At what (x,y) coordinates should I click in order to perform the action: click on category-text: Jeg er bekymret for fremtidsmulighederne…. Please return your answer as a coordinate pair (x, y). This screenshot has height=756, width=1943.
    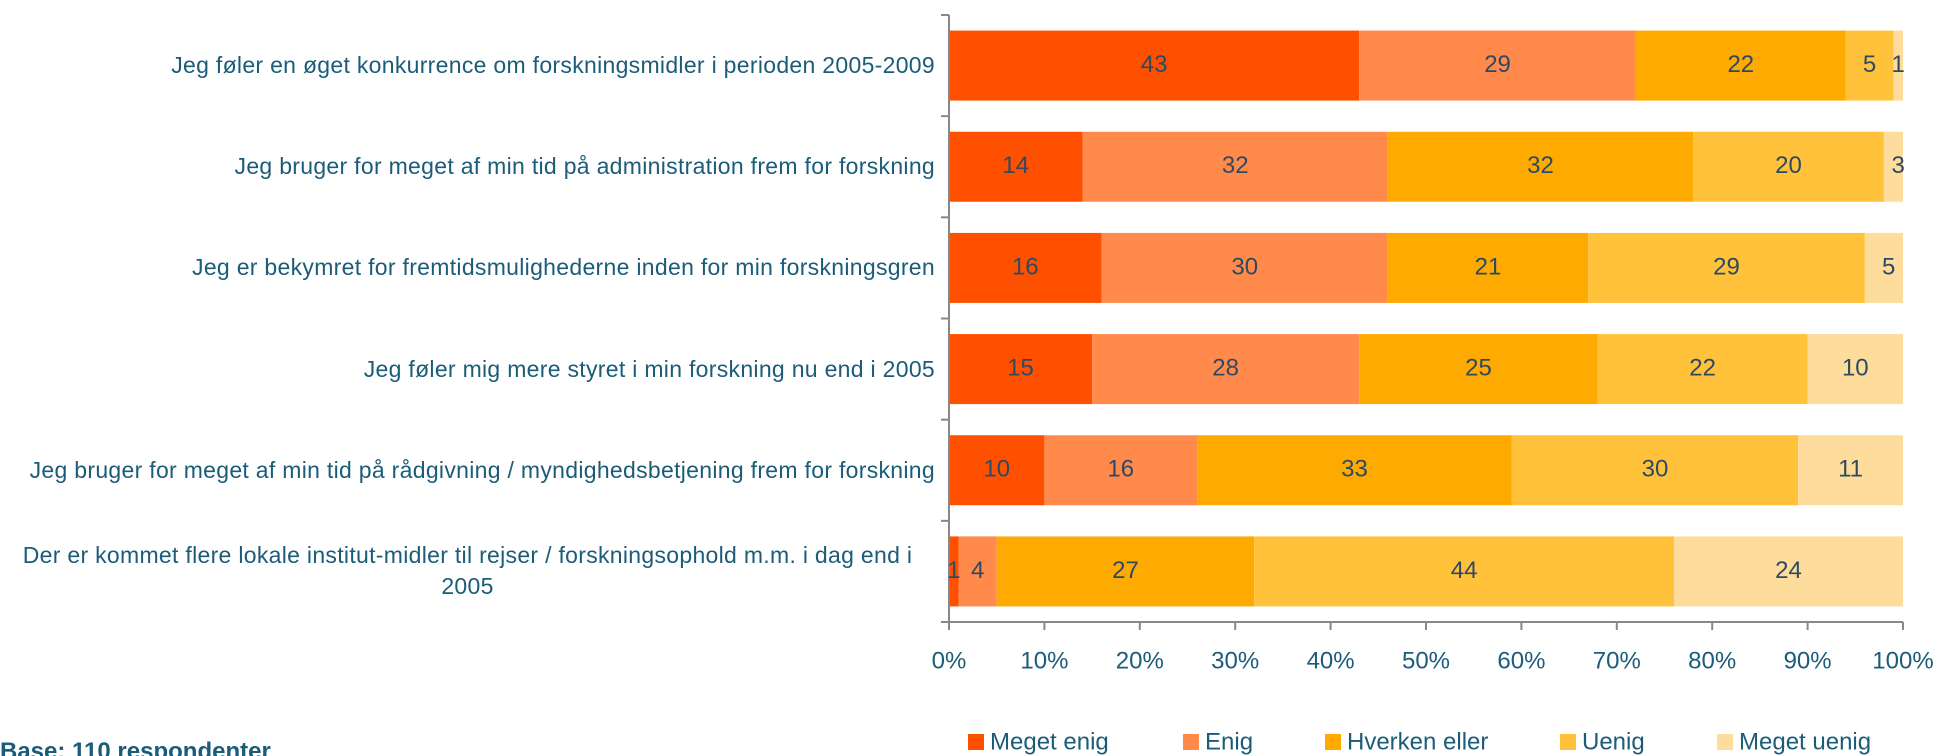
    Looking at the image, I should click on (563, 267).